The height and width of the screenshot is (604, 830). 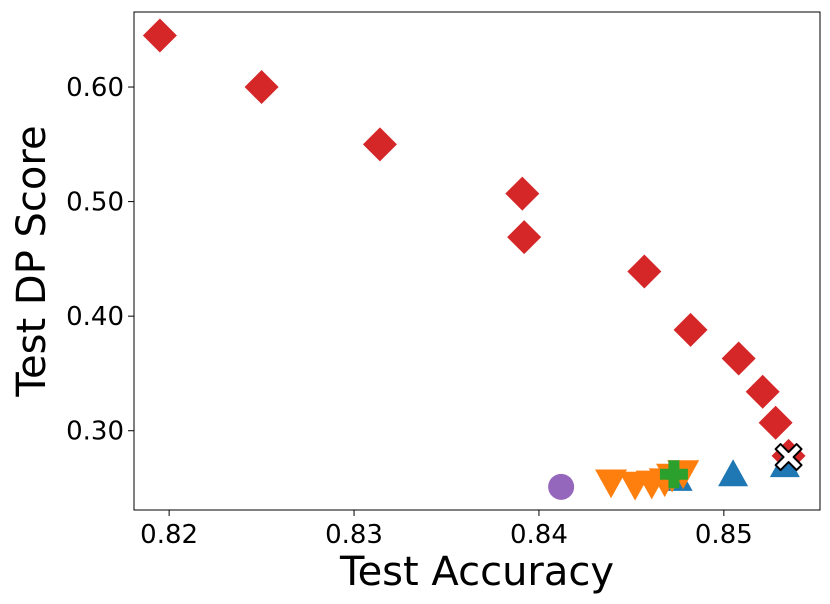 I want to click on x-tick-label: 0.85, so click(x=724, y=535).